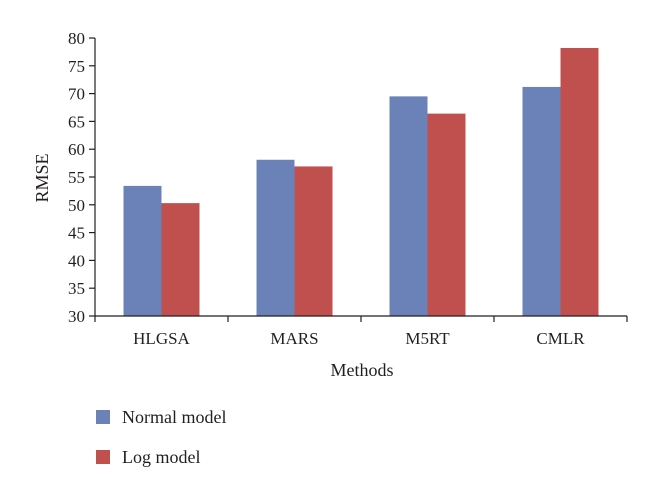 The height and width of the screenshot is (503, 660). I want to click on y-tick-label: 60, so click(76, 149).